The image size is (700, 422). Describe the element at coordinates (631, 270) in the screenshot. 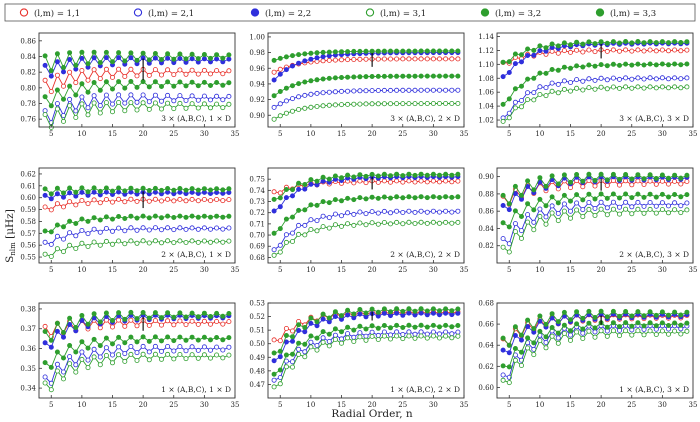

I see `x-tick-label: 25` at that location.